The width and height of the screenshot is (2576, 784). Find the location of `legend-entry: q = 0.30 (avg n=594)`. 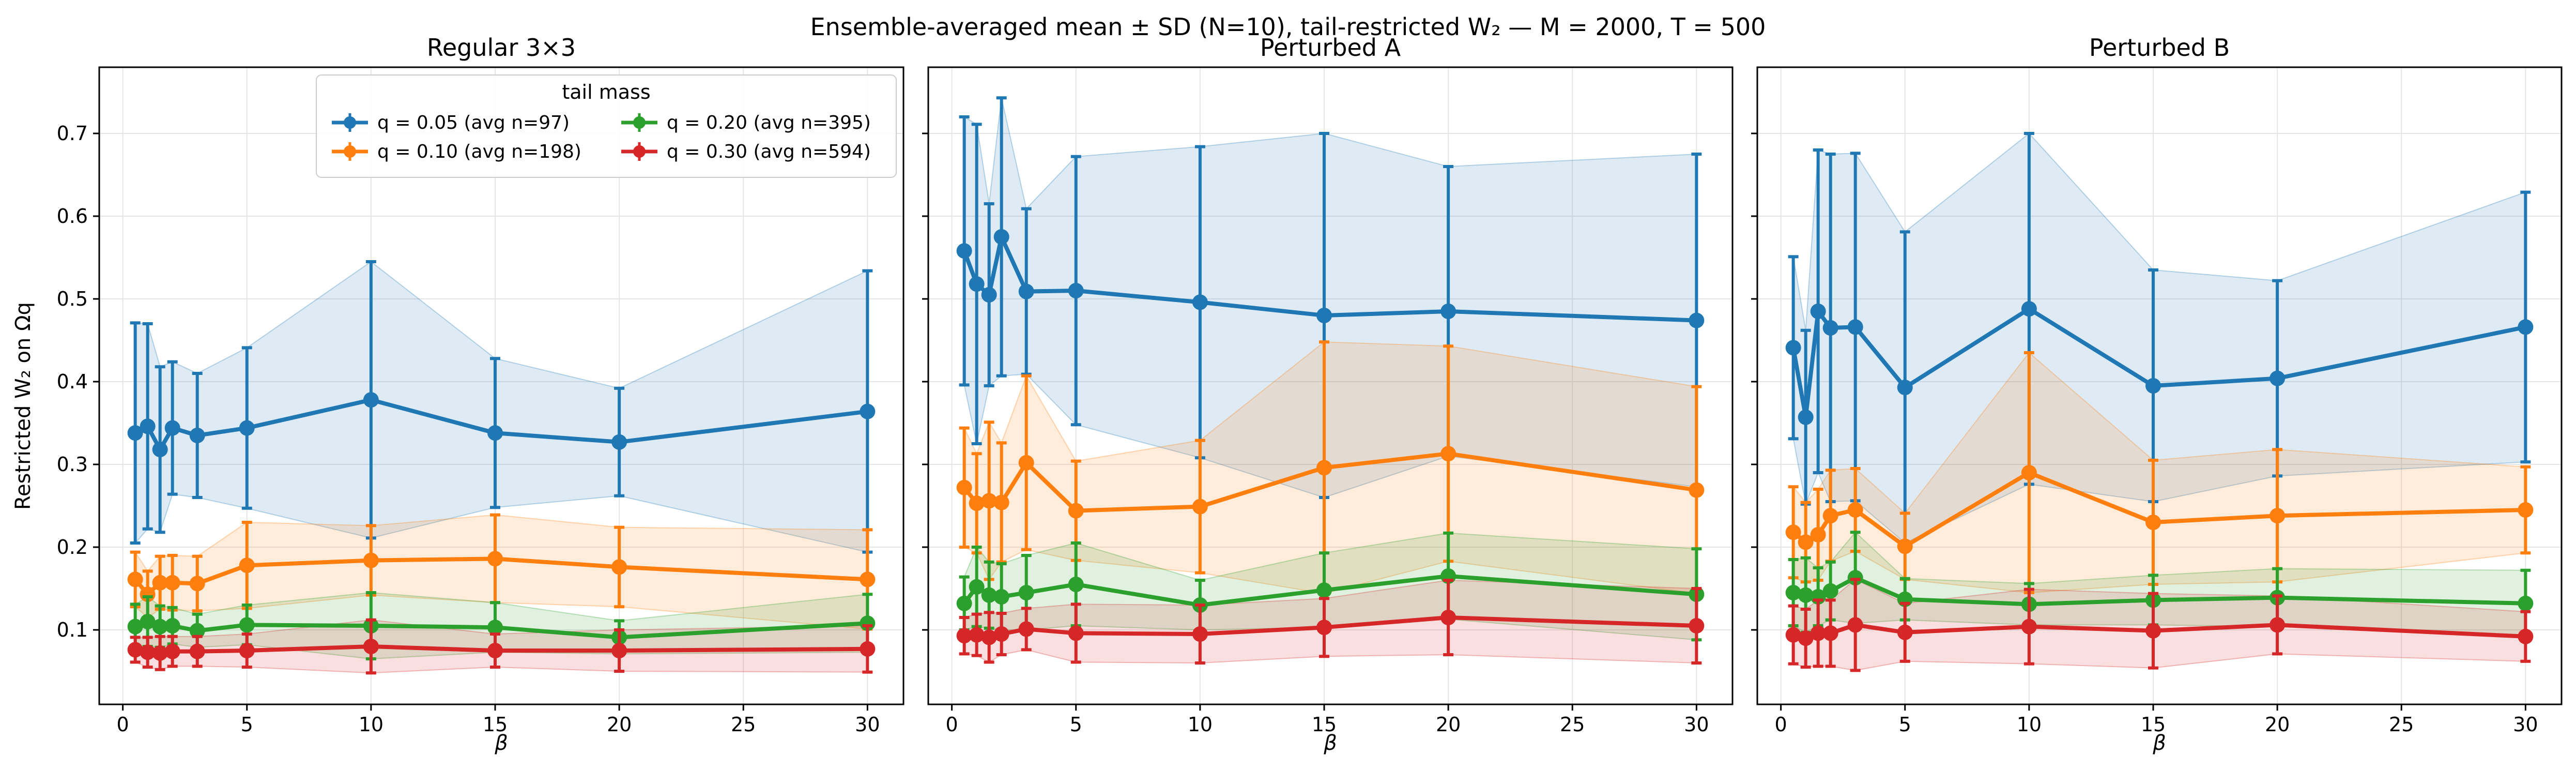

legend-entry: q = 0.30 (avg n=594) is located at coordinates (746, 151).